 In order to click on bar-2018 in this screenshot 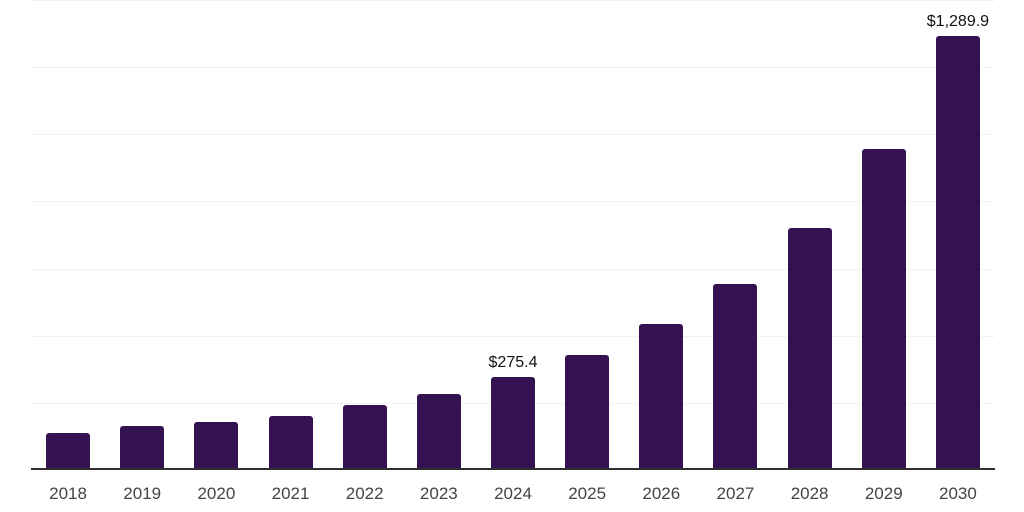, I will do `click(68, 451)`.